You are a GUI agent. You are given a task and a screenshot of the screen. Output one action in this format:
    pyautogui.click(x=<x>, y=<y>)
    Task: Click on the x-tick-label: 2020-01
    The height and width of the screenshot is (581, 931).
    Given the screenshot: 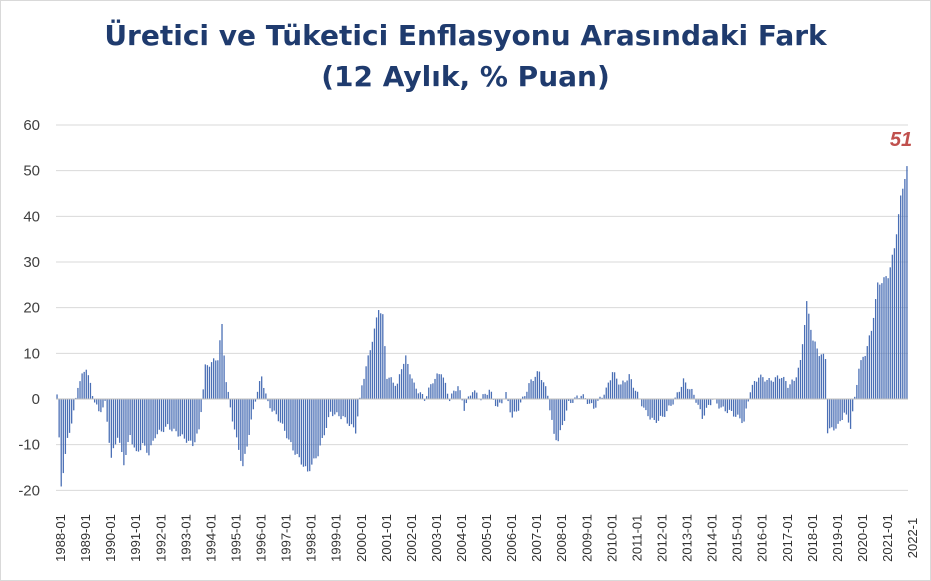 What is the action you would take?
    pyautogui.click(x=862, y=538)
    